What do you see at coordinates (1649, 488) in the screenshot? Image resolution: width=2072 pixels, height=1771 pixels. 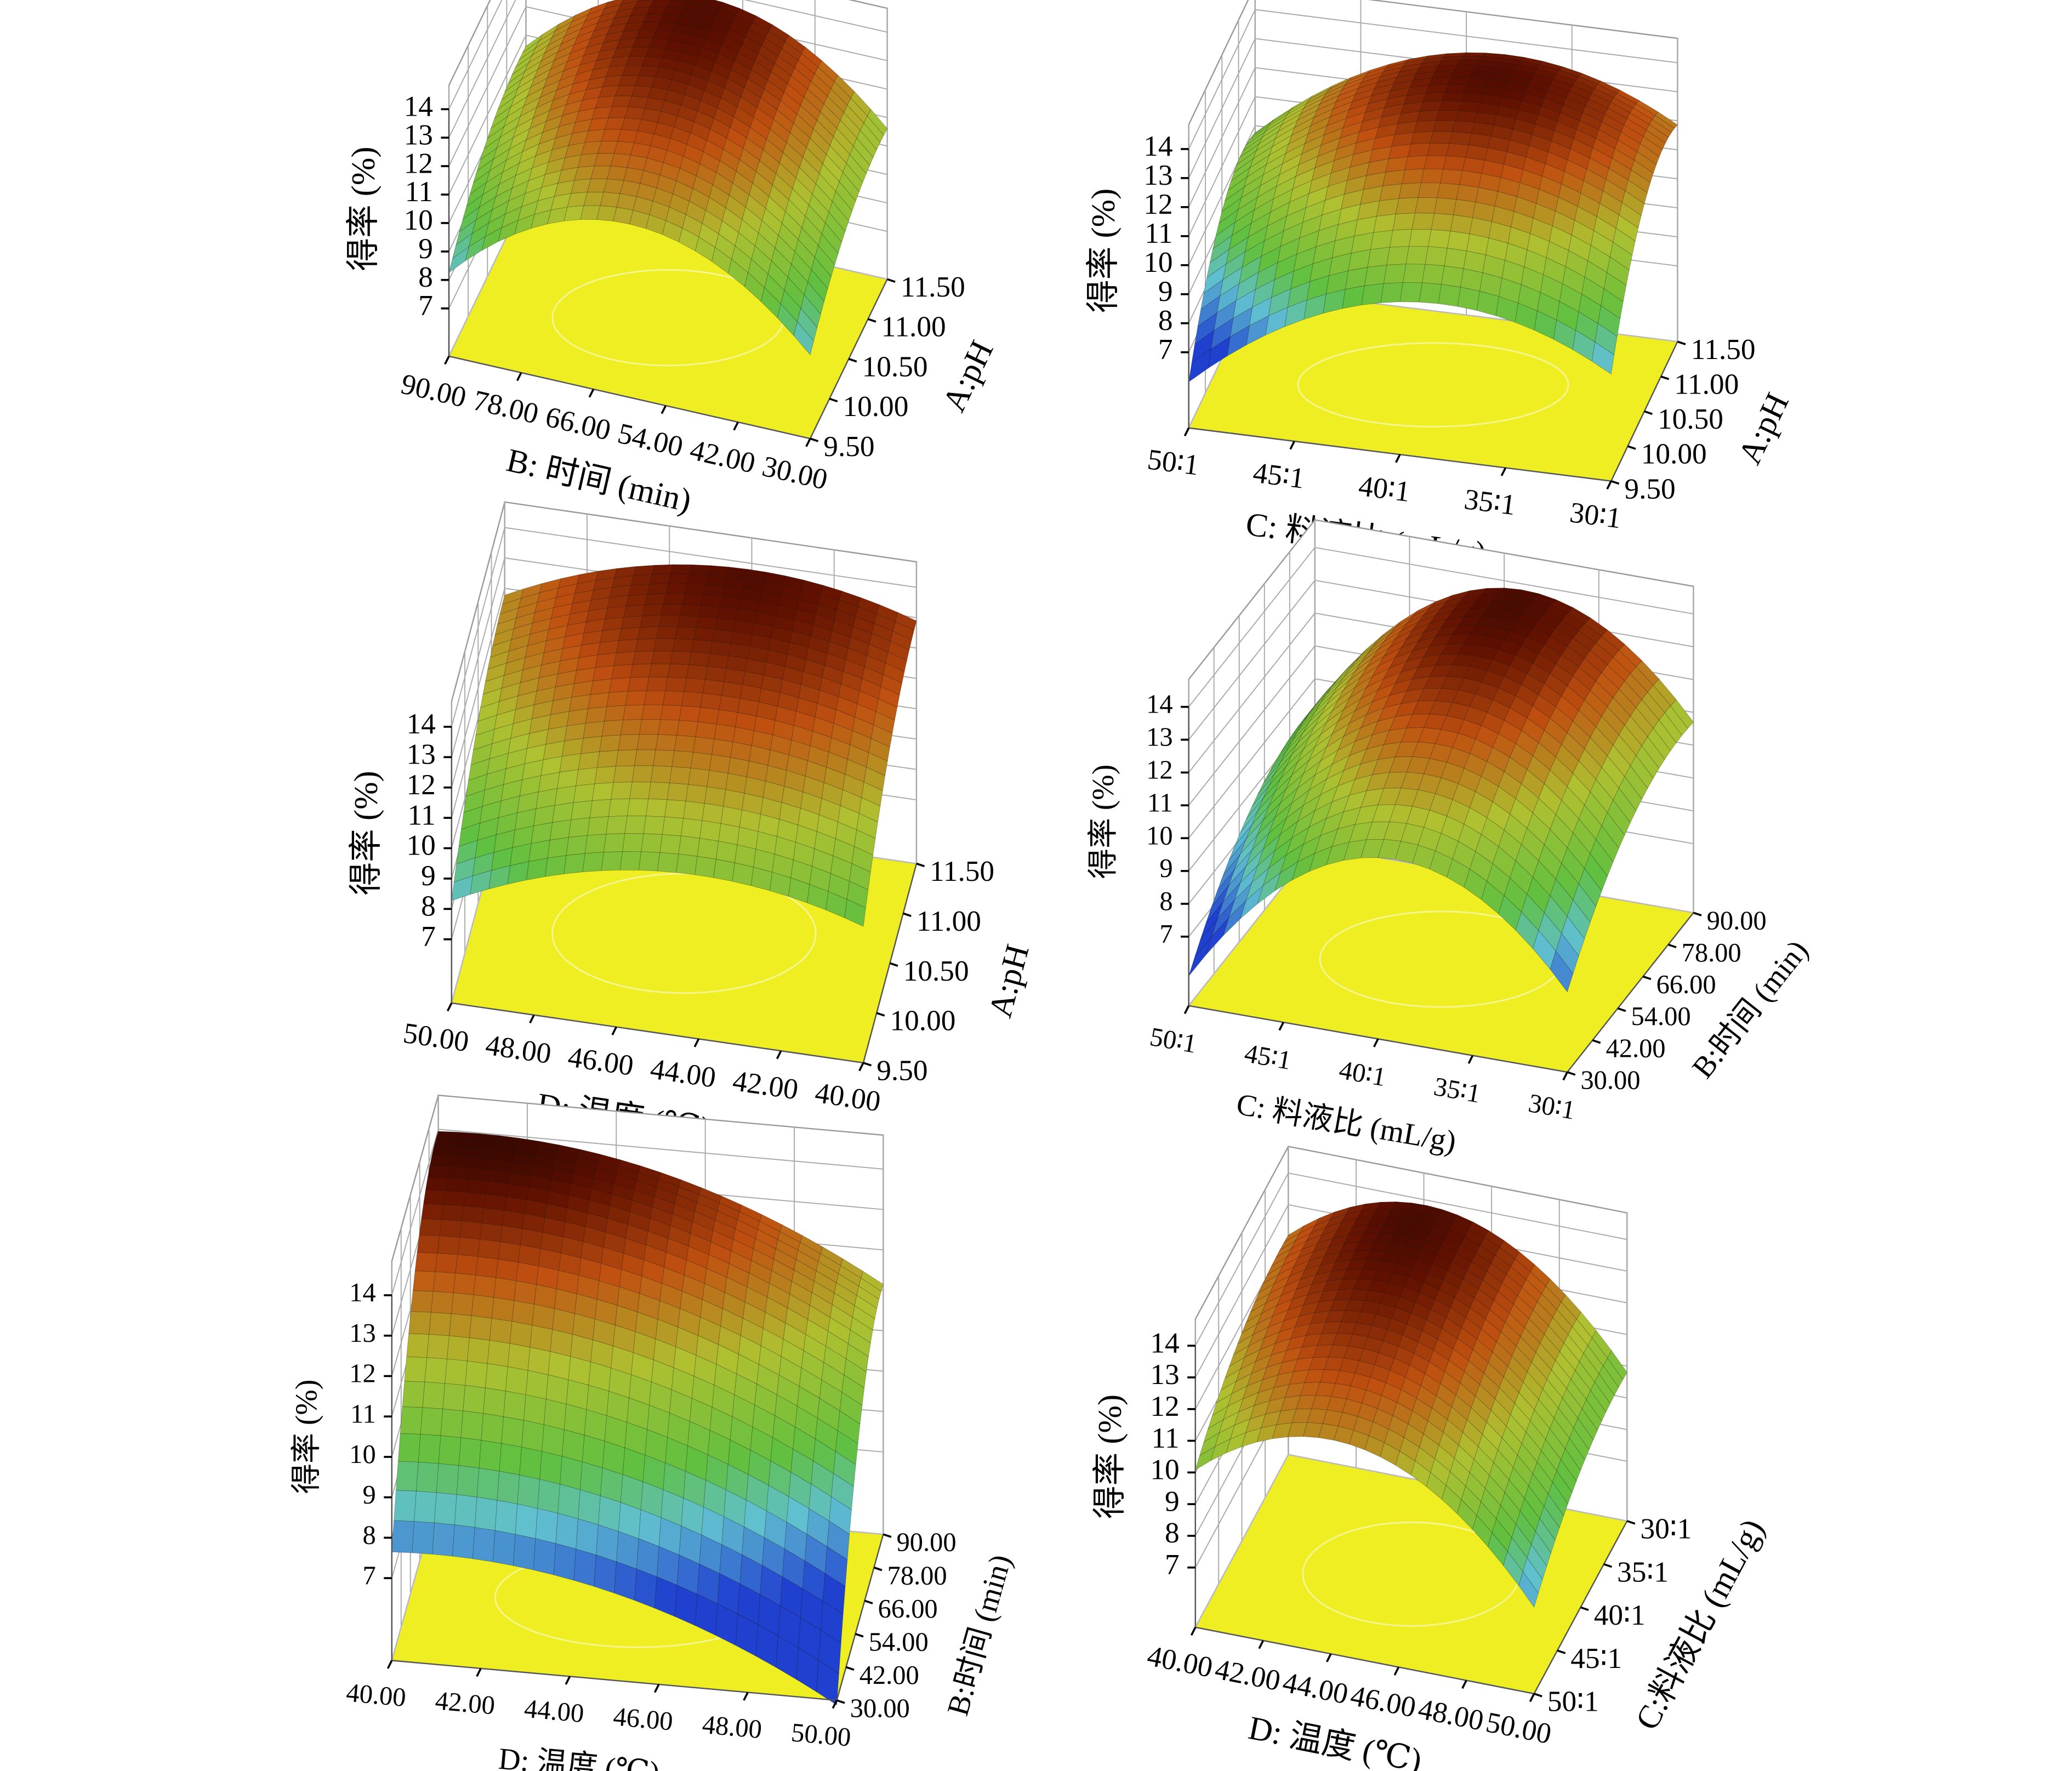 I see `y-tick-label: 9.50` at bounding box center [1649, 488].